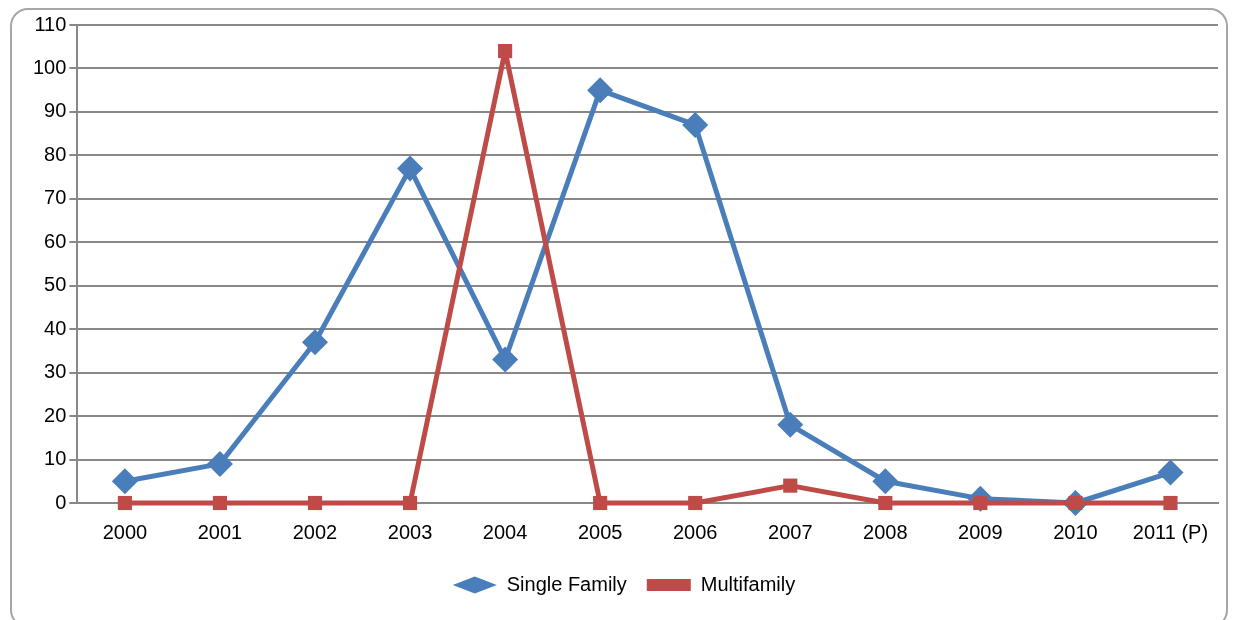  What do you see at coordinates (55, 197) in the screenshot?
I see `y-tick-label: 70` at bounding box center [55, 197].